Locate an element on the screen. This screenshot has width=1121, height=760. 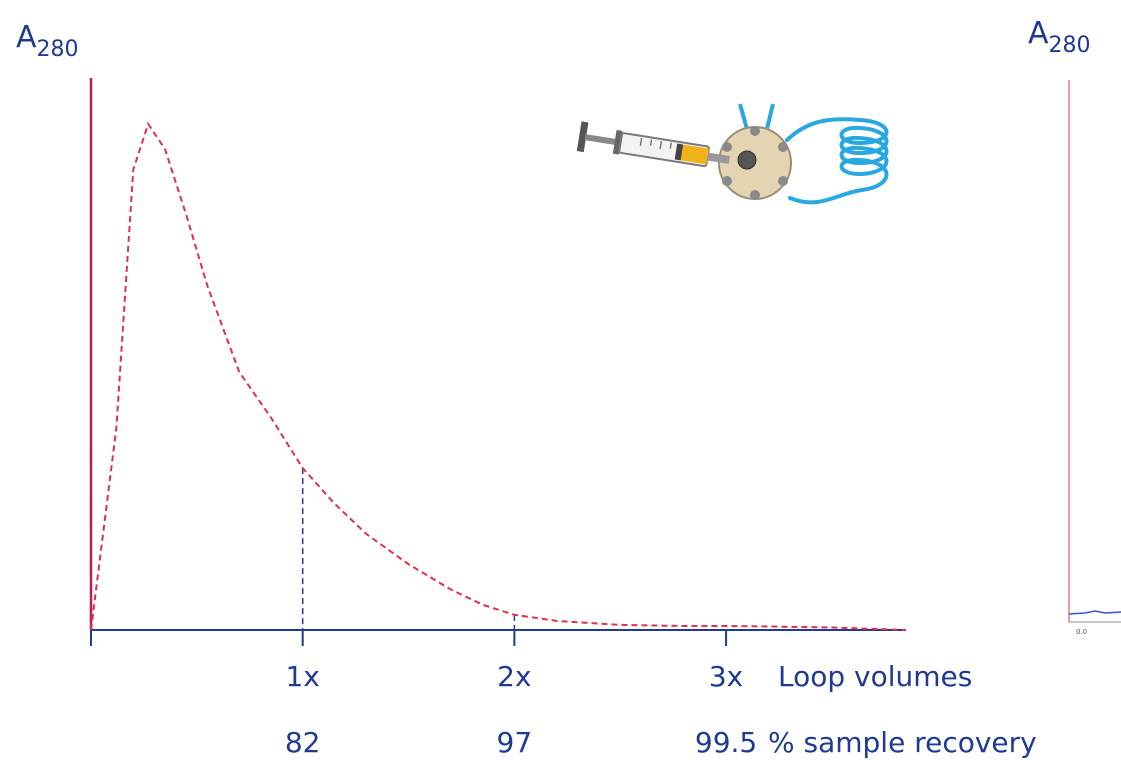
x-tick-label: 2x is located at coordinates (514, 676).